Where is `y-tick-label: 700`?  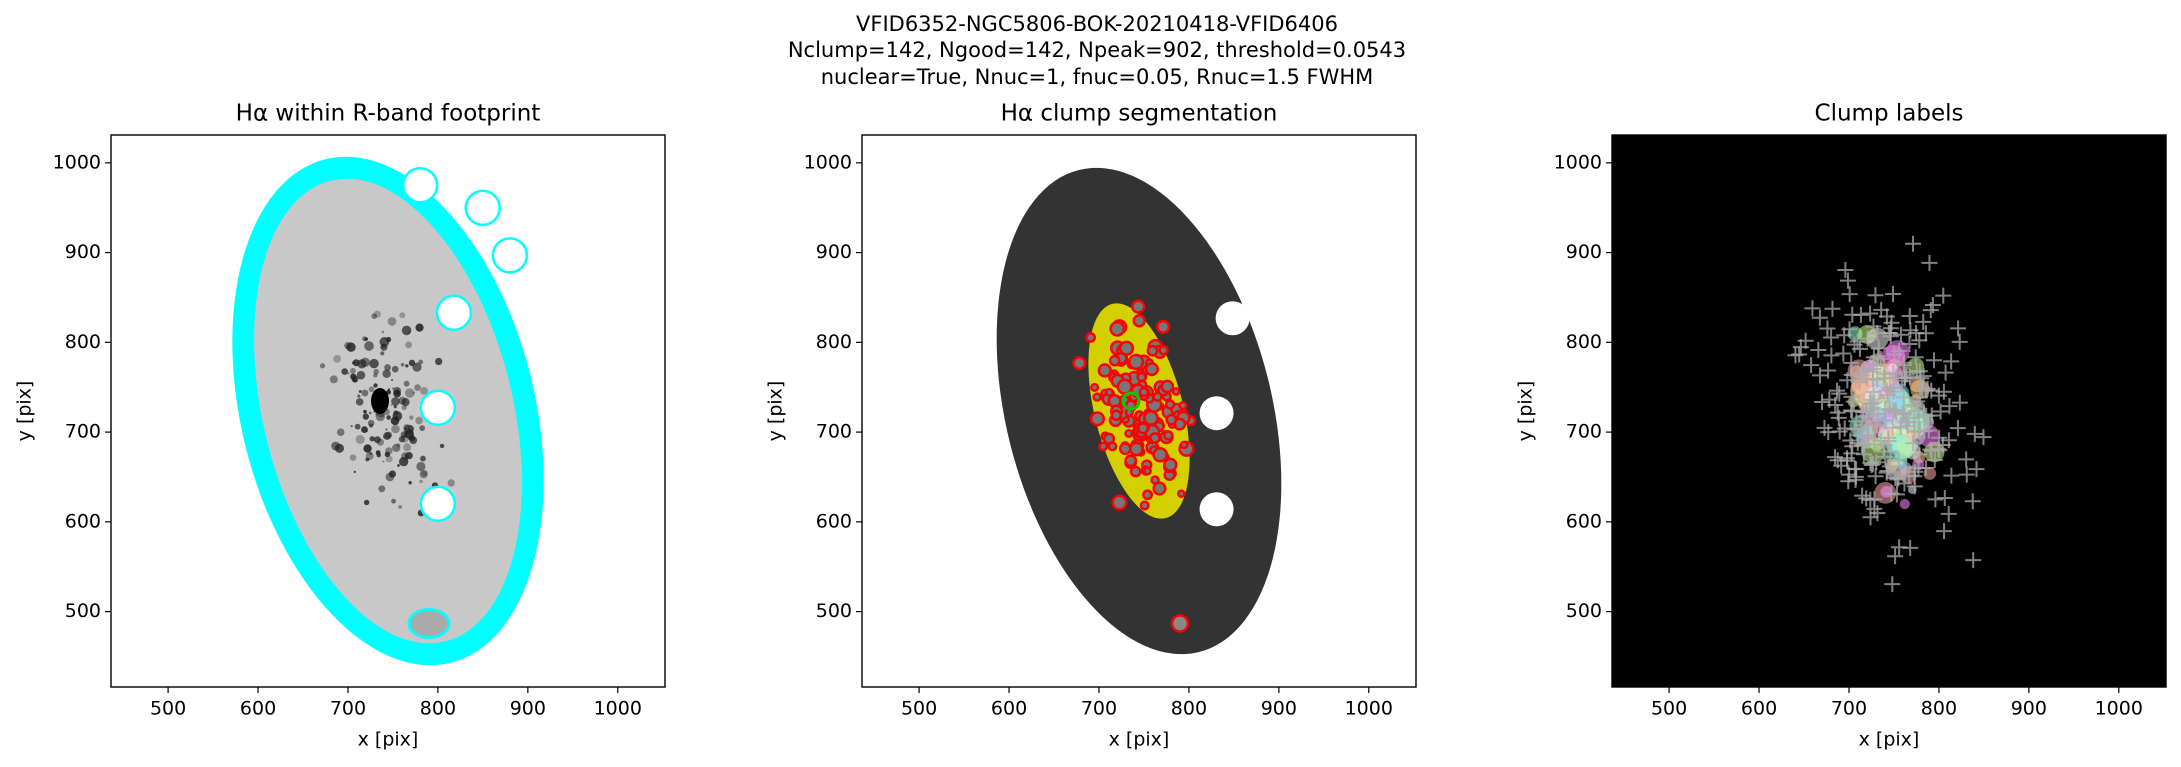 y-tick-label: 700 is located at coordinates (834, 432).